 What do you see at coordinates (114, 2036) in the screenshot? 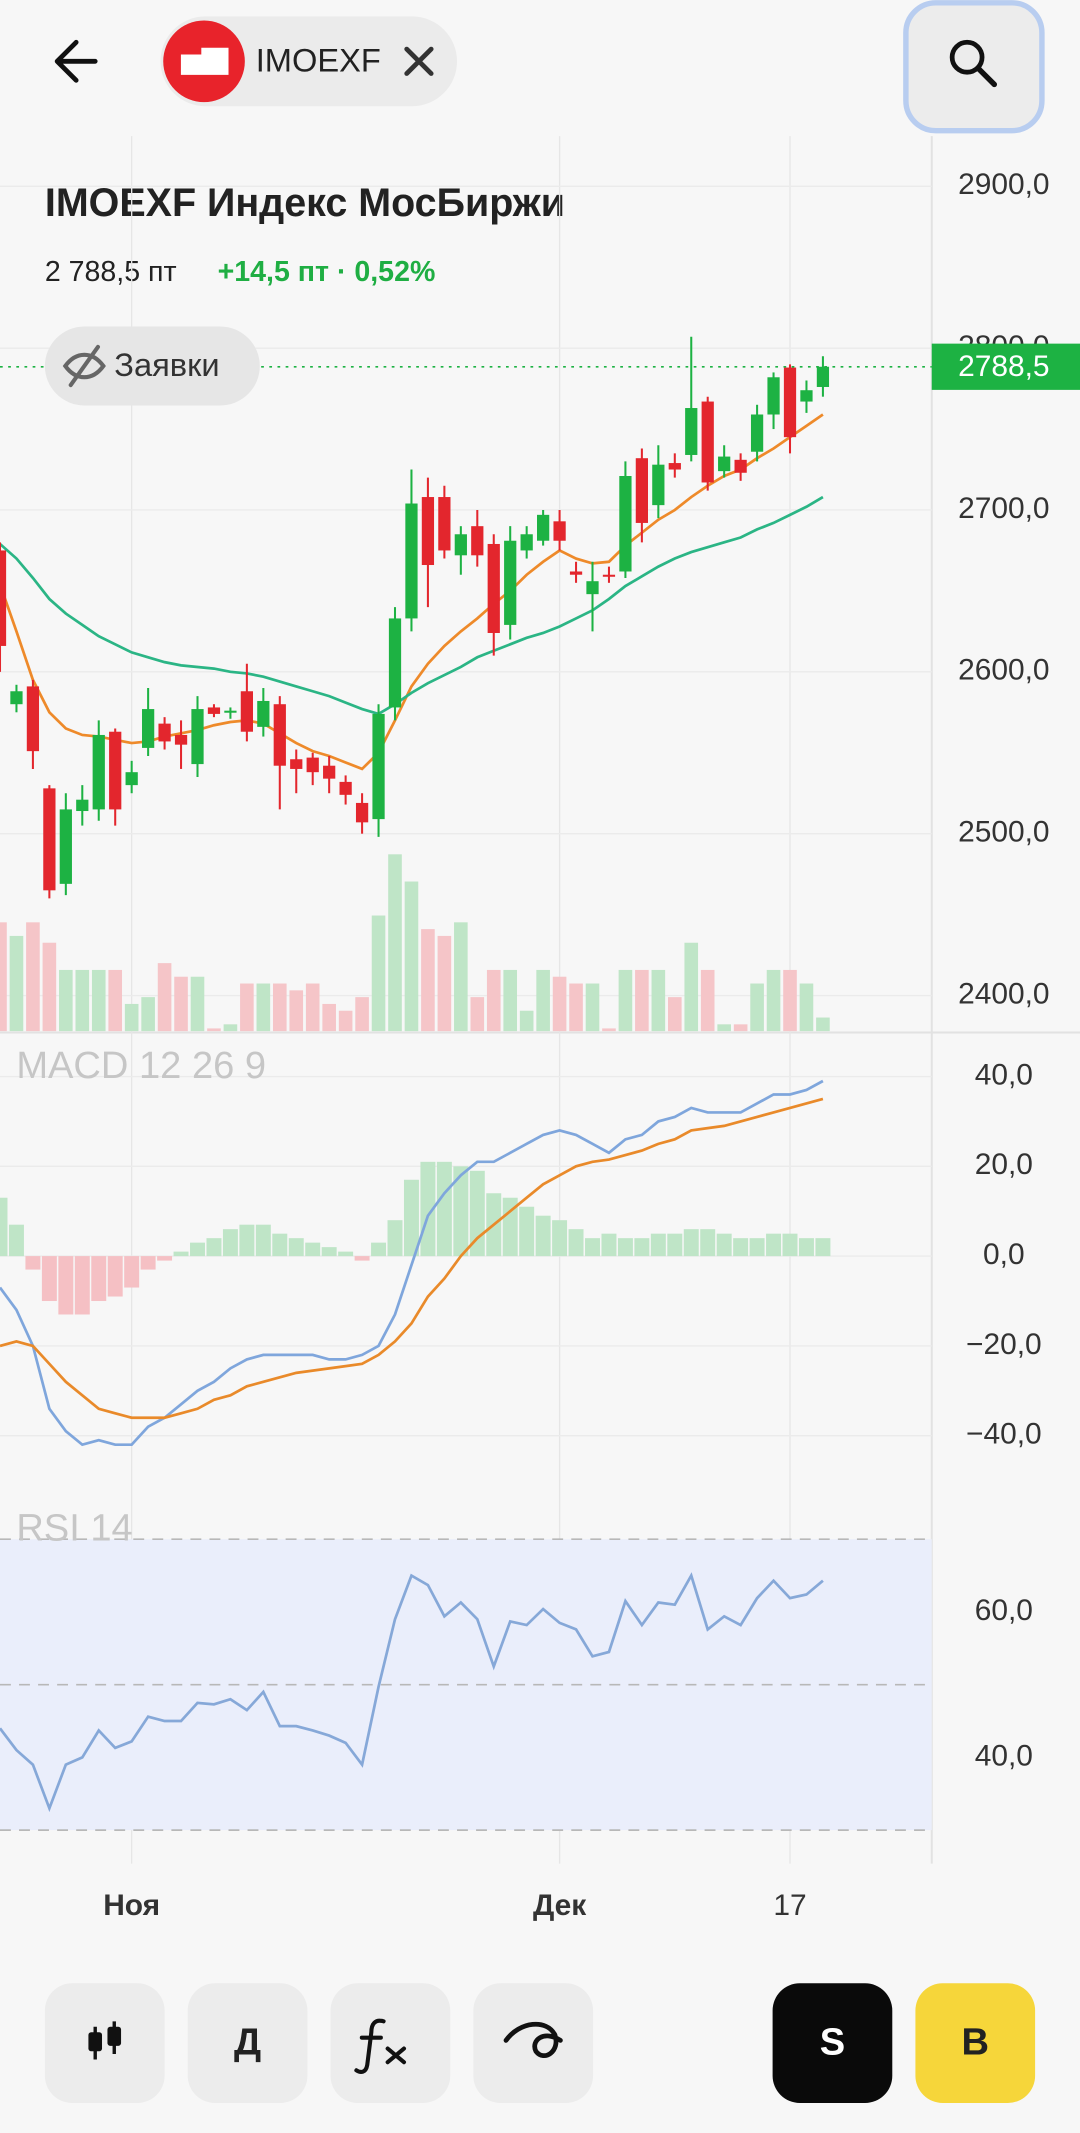
I see `chart-type-icon` at bounding box center [114, 2036].